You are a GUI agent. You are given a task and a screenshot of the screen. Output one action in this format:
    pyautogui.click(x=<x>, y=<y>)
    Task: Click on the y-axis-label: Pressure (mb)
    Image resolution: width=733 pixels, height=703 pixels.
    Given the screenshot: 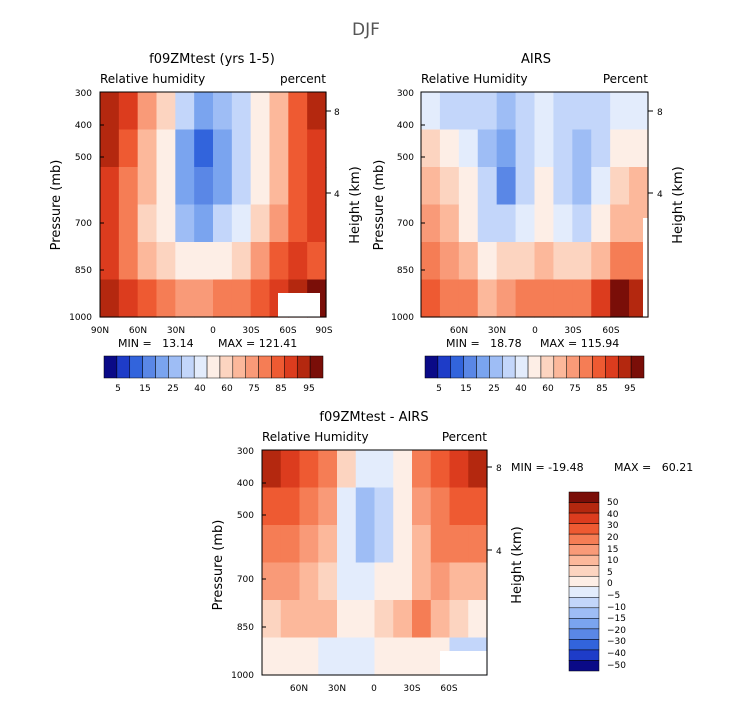 What is the action you would take?
    pyautogui.click(x=379, y=205)
    